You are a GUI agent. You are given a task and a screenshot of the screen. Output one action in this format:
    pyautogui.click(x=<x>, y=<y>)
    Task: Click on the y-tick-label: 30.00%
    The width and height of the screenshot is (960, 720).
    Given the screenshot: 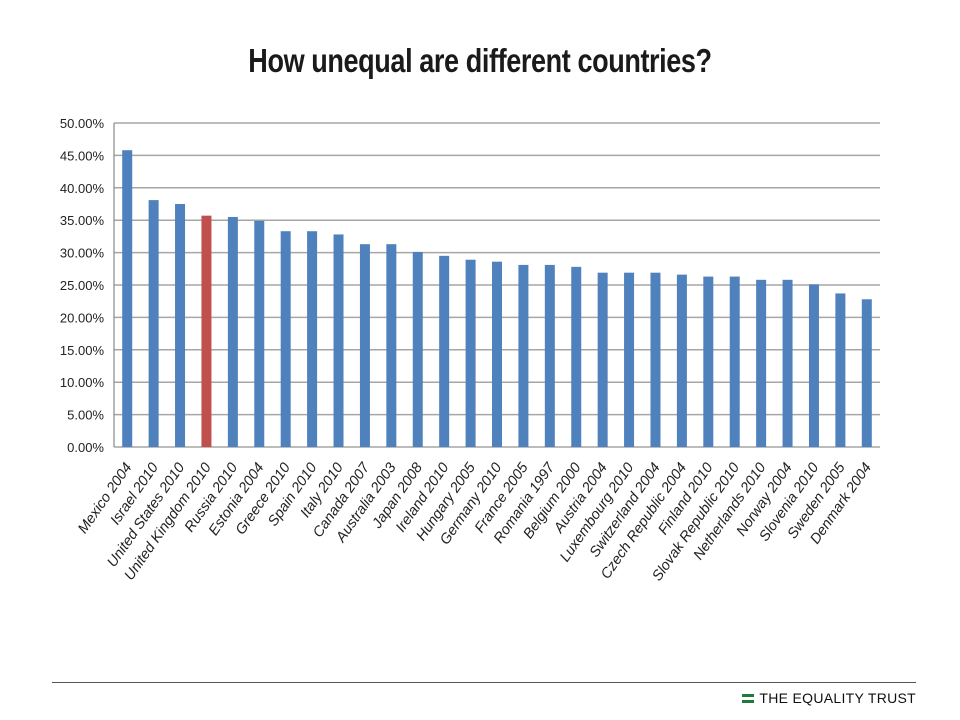 What is the action you would take?
    pyautogui.click(x=82, y=253)
    